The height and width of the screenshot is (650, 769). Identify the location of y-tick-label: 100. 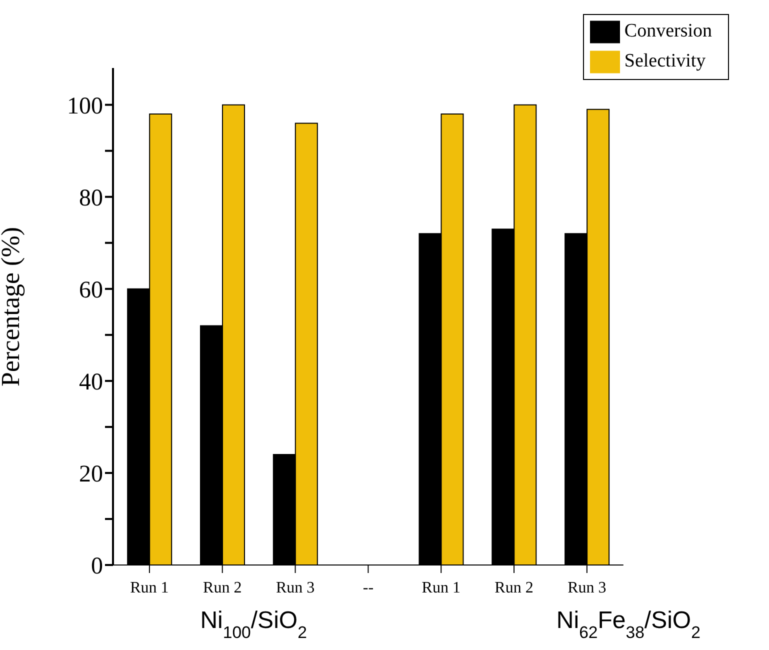
(85, 106).